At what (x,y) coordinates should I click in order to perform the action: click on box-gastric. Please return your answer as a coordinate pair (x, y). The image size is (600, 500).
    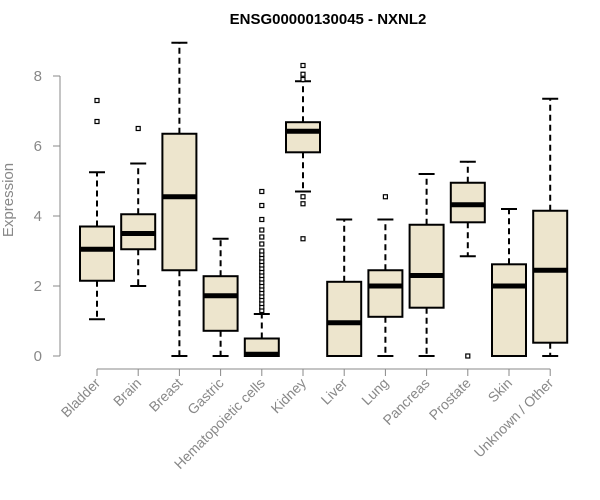
    Looking at the image, I should click on (220, 297).